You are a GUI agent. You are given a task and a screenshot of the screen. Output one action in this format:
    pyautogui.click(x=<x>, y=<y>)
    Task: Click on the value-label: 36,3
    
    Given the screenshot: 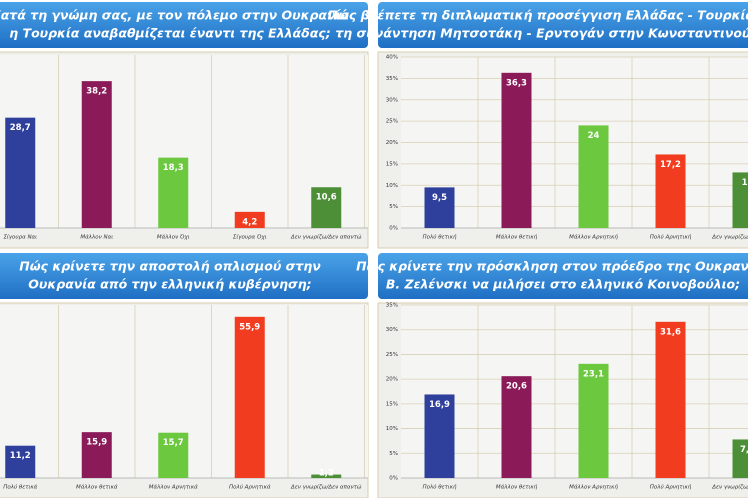 What is the action you would take?
    pyautogui.click(x=516, y=83)
    